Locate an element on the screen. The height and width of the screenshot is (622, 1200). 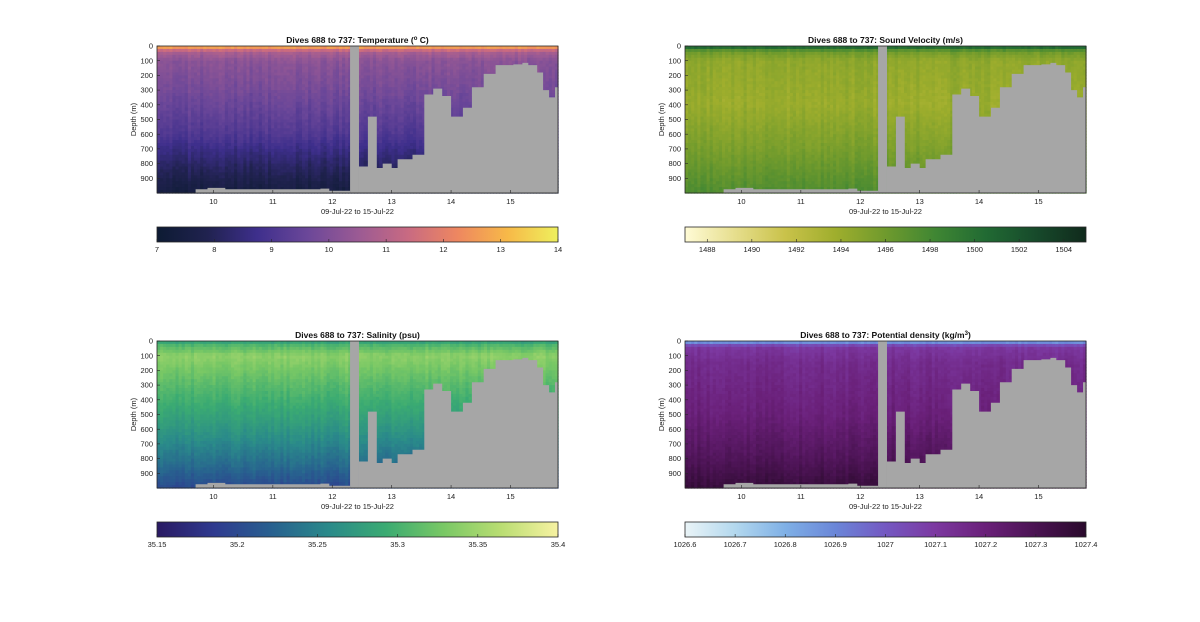
colorbar-tick-label: 1504 is located at coordinates (1063, 249).